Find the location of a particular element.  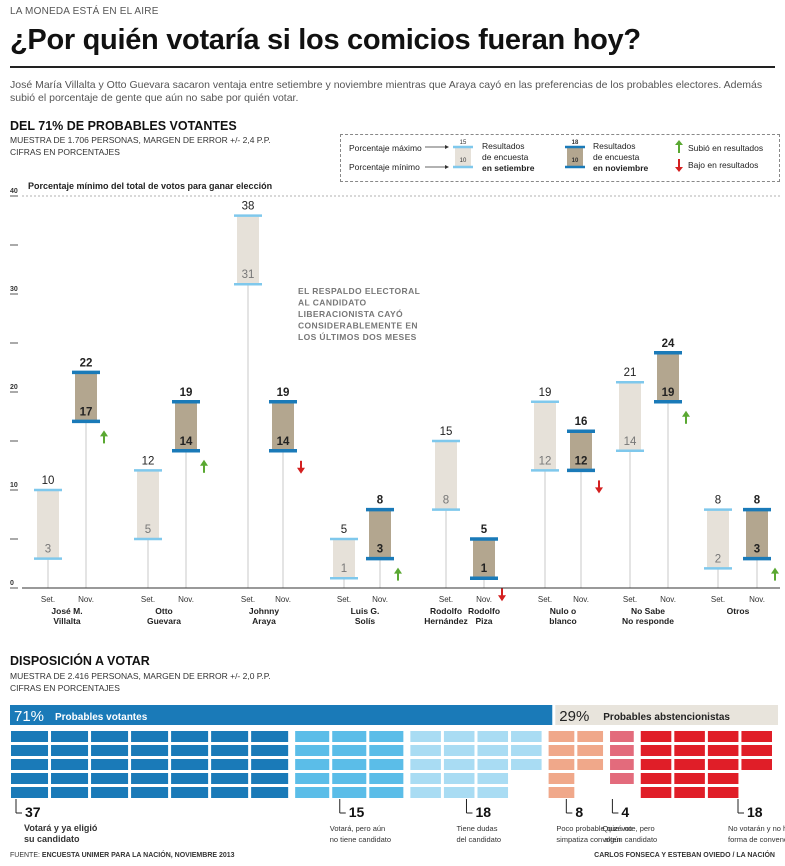

annotation-line: LOS ÚLTIMOS DOS MESES is located at coordinates (357, 336).